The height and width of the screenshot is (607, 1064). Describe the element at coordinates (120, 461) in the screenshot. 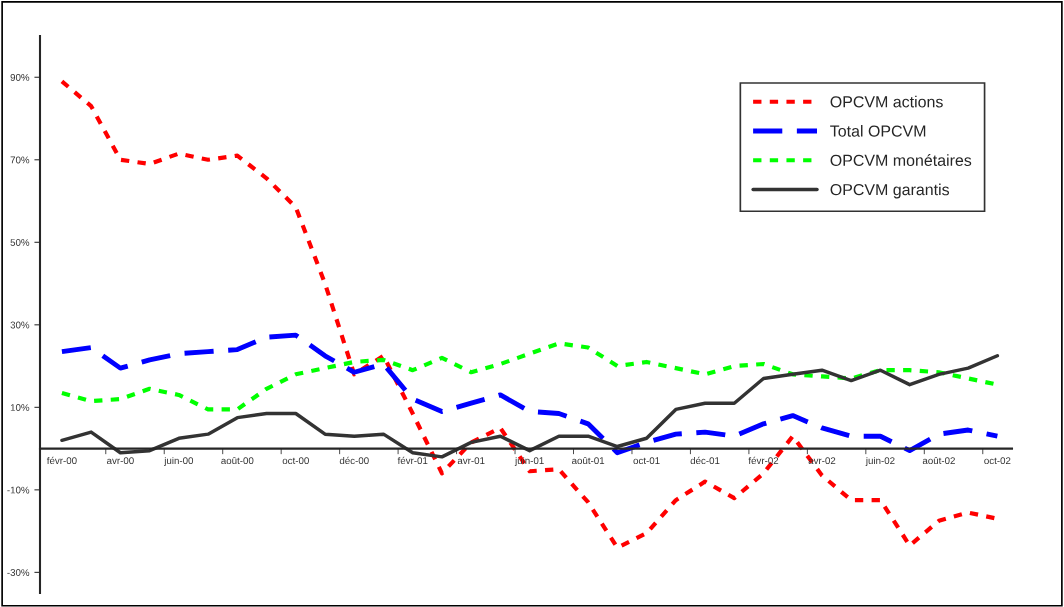

I see `x-tick-label: avr-00` at that location.